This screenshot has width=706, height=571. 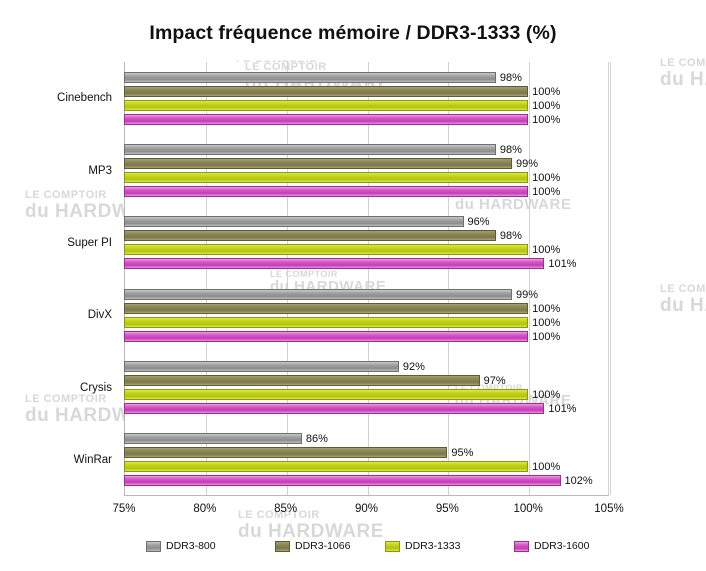 What do you see at coordinates (366, 509) in the screenshot?
I see `x-axis-tick: 90%` at bounding box center [366, 509].